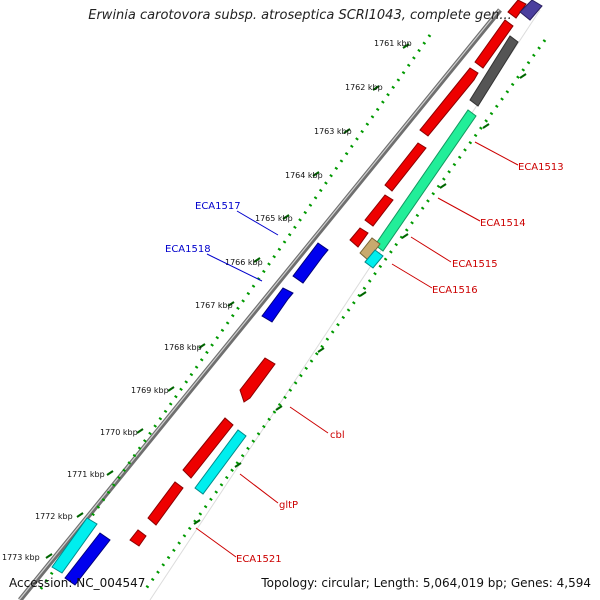 This screenshot has height=600, width=600. I want to click on tick-label: 1769 kbp, so click(150, 390).